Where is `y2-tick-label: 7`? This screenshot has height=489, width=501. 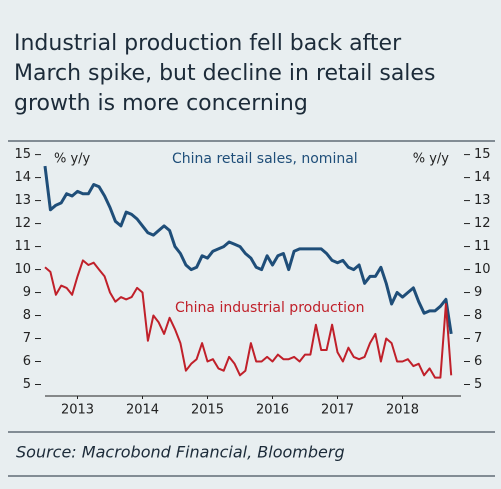
y2-tick-label: 7 is located at coordinates (478, 338).